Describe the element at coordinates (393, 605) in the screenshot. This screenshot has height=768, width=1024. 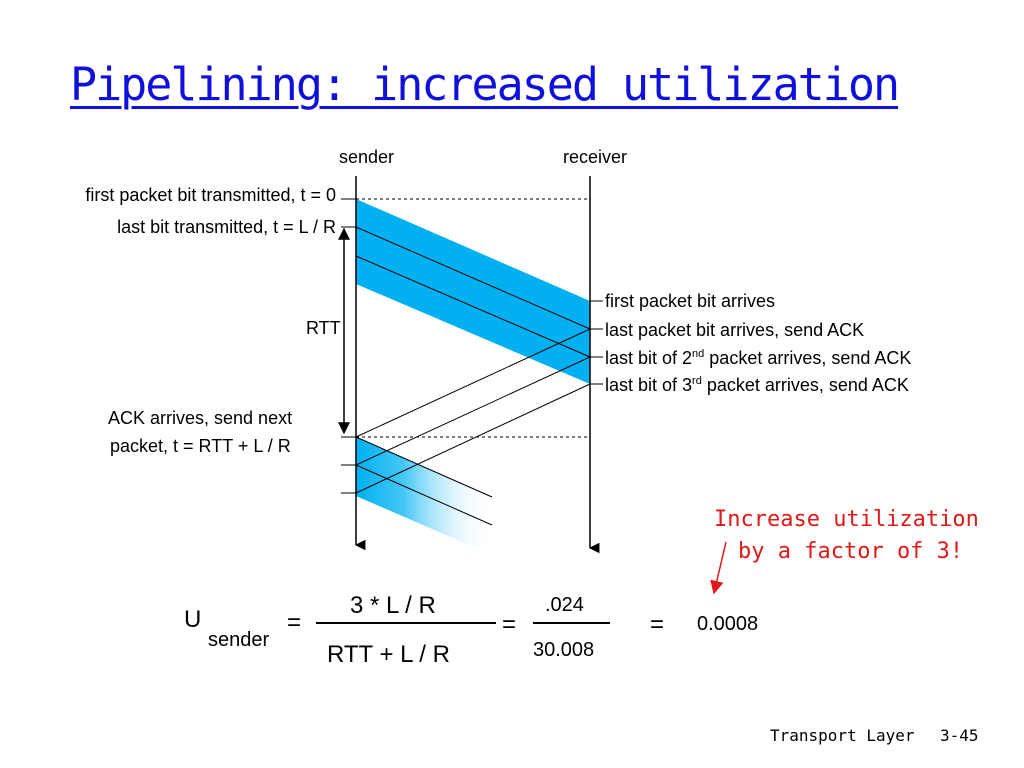
I see `fraction-numerator: 3 * L / R` at that location.